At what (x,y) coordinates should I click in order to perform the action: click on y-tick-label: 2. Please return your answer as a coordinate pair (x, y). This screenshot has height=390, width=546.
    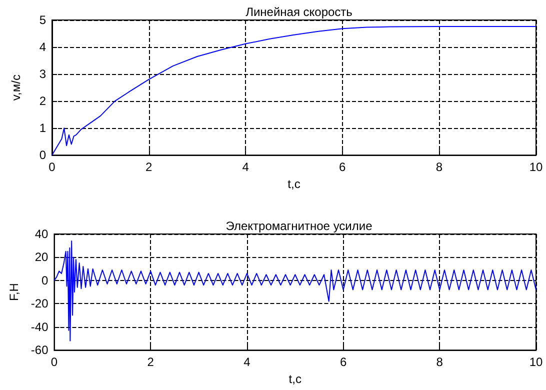
    Looking at the image, I should click on (42, 101).